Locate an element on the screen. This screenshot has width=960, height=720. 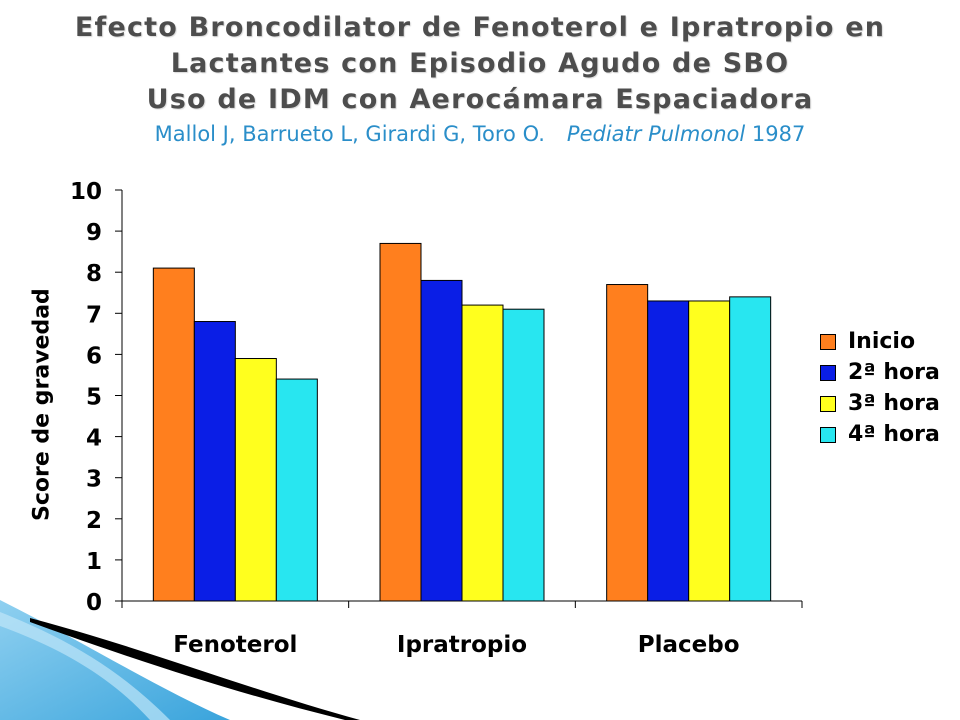
y-tick-label: 6 is located at coordinates (94, 356).